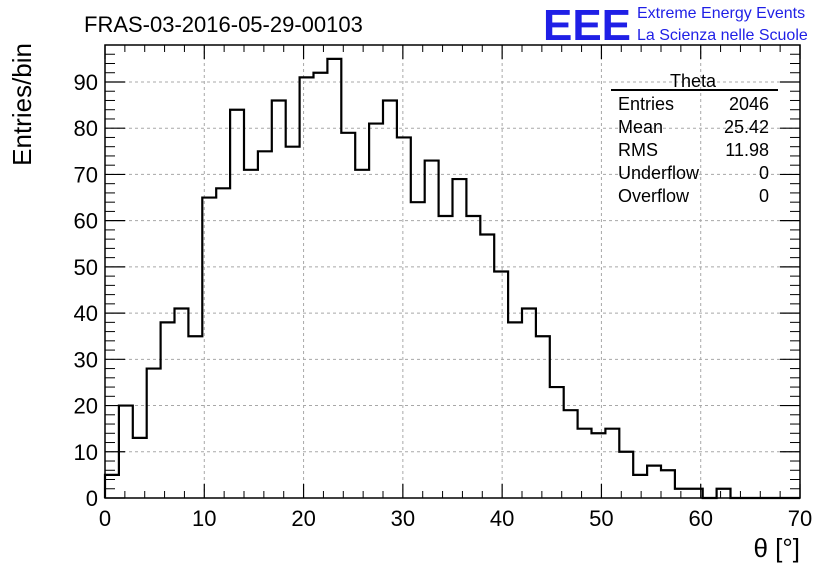  What do you see at coordinates (86, 452) in the screenshot?
I see `y-tick-label: 10` at bounding box center [86, 452].